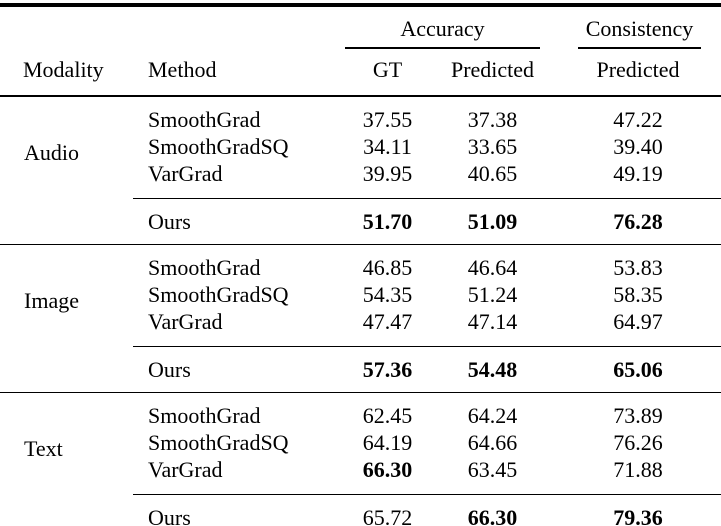 The width and height of the screenshot is (721, 526). Describe the element at coordinates (492, 415) in the screenshot. I see `predicted-value: 64.24` at that location.